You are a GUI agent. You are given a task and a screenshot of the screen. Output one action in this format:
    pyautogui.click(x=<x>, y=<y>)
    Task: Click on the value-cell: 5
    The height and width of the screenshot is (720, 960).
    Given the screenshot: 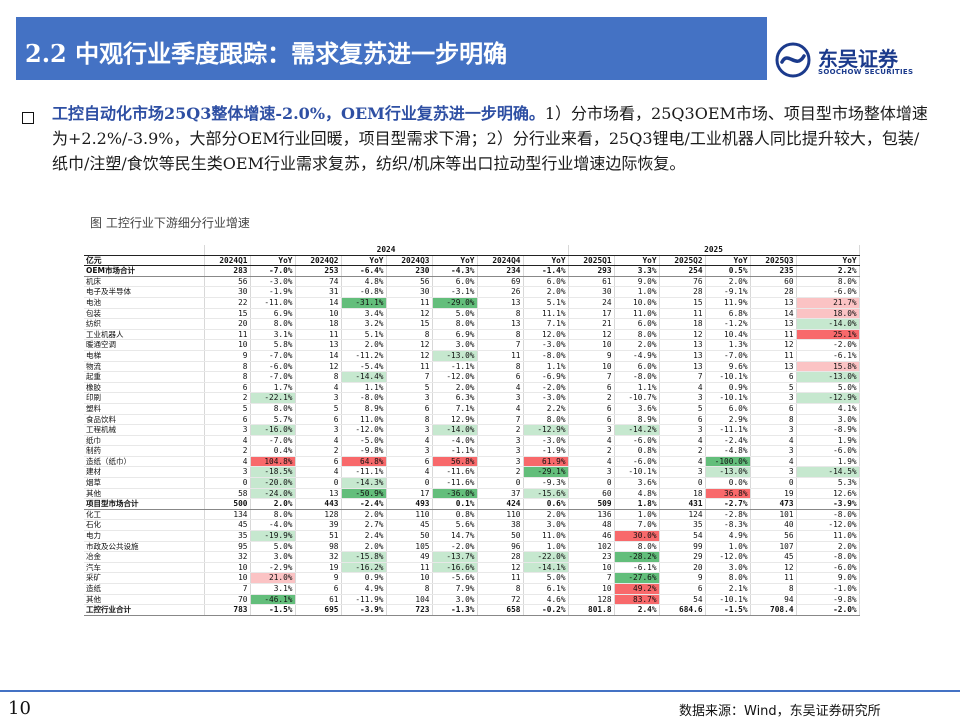 What is the action you would take?
    pyautogui.click(x=318, y=409)
    